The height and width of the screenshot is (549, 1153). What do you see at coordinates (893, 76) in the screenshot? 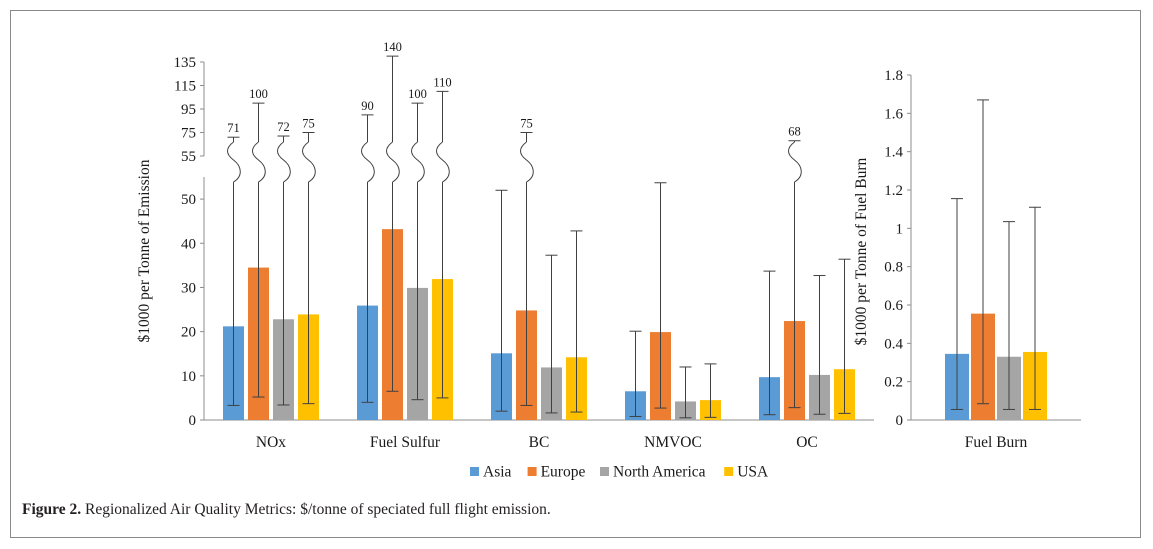
I see `y-tick-label: 1.8` at bounding box center [893, 76].